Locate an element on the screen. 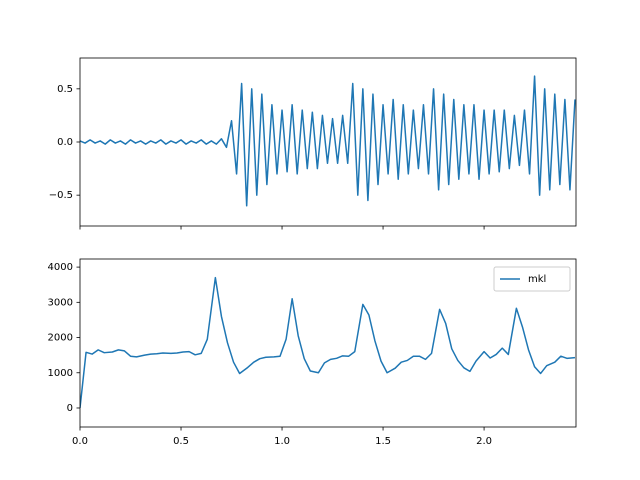 The height and width of the screenshot is (480, 640). y-tick-label: 0.0 is located at coordinates (65, 142).